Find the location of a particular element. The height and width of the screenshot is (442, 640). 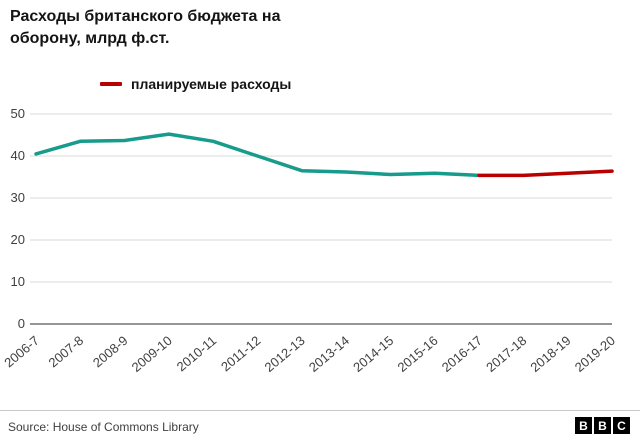

svg-text: 40 is located at coordinates (18, 155).